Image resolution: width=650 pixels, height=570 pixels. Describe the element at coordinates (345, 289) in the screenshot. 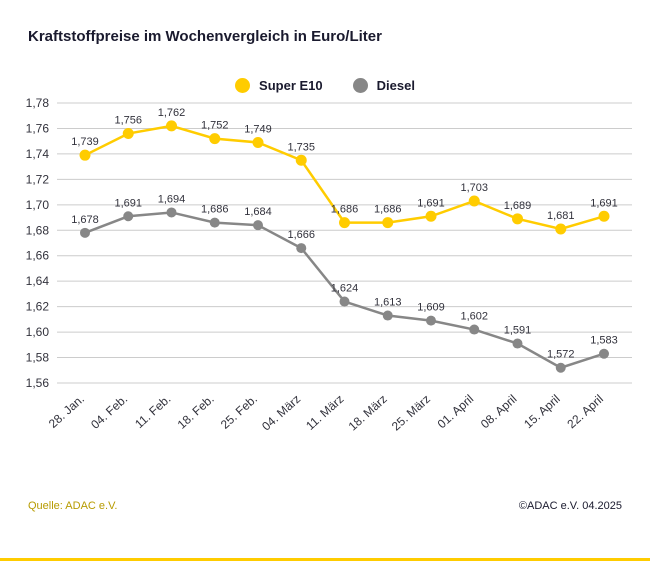

I see `diesel-value-label: 1,624` at that location.